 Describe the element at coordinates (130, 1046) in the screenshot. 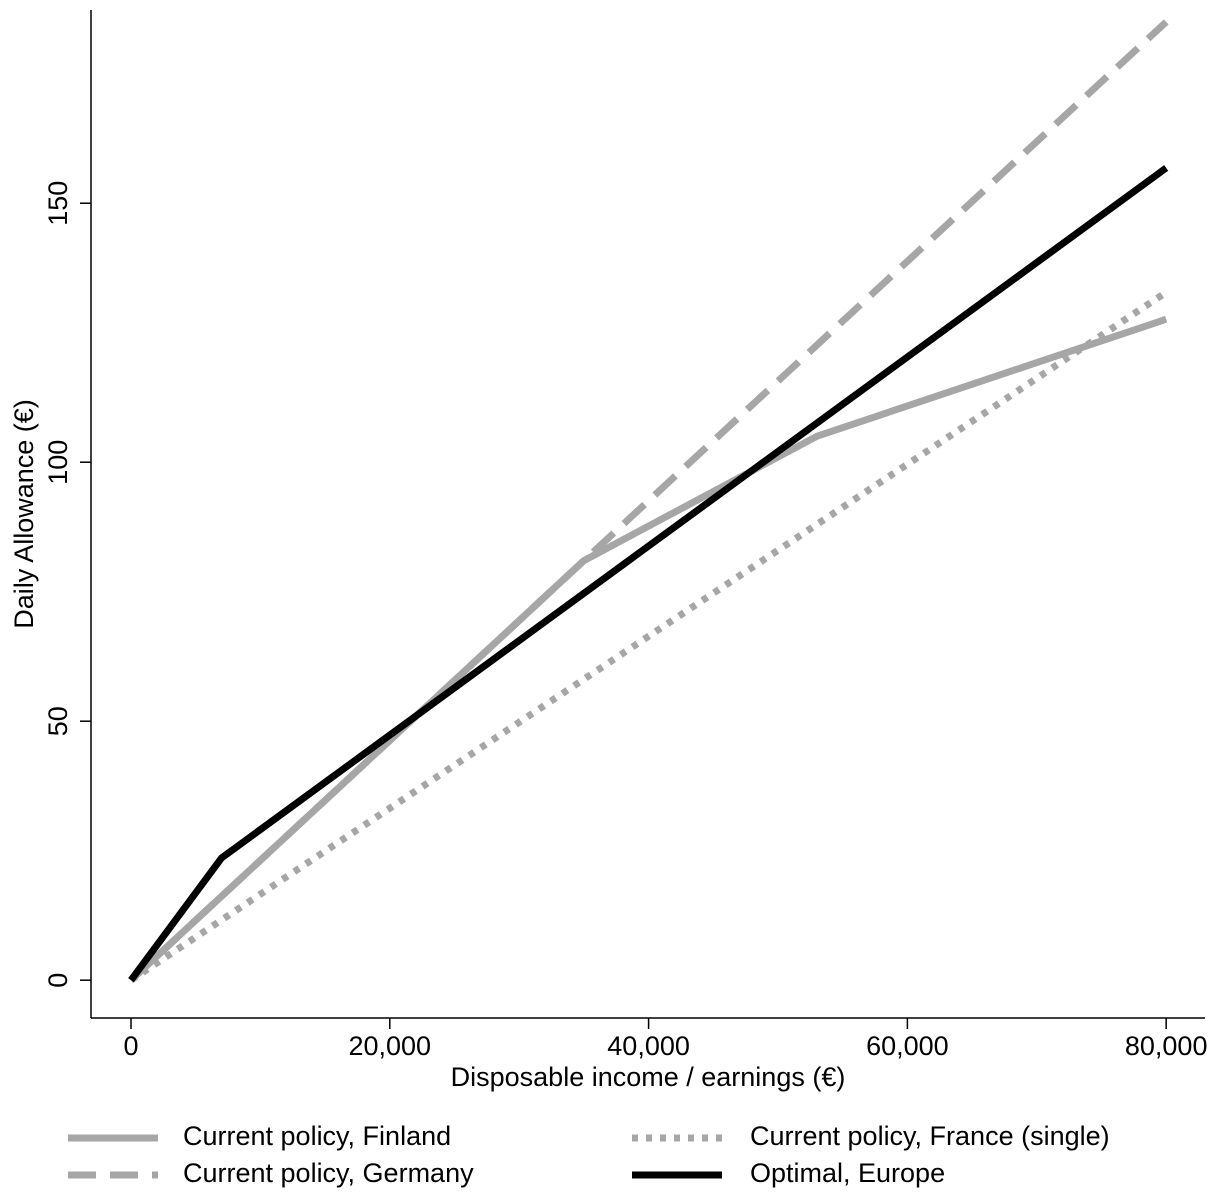

I see `x-tick-label: 0` at that location.